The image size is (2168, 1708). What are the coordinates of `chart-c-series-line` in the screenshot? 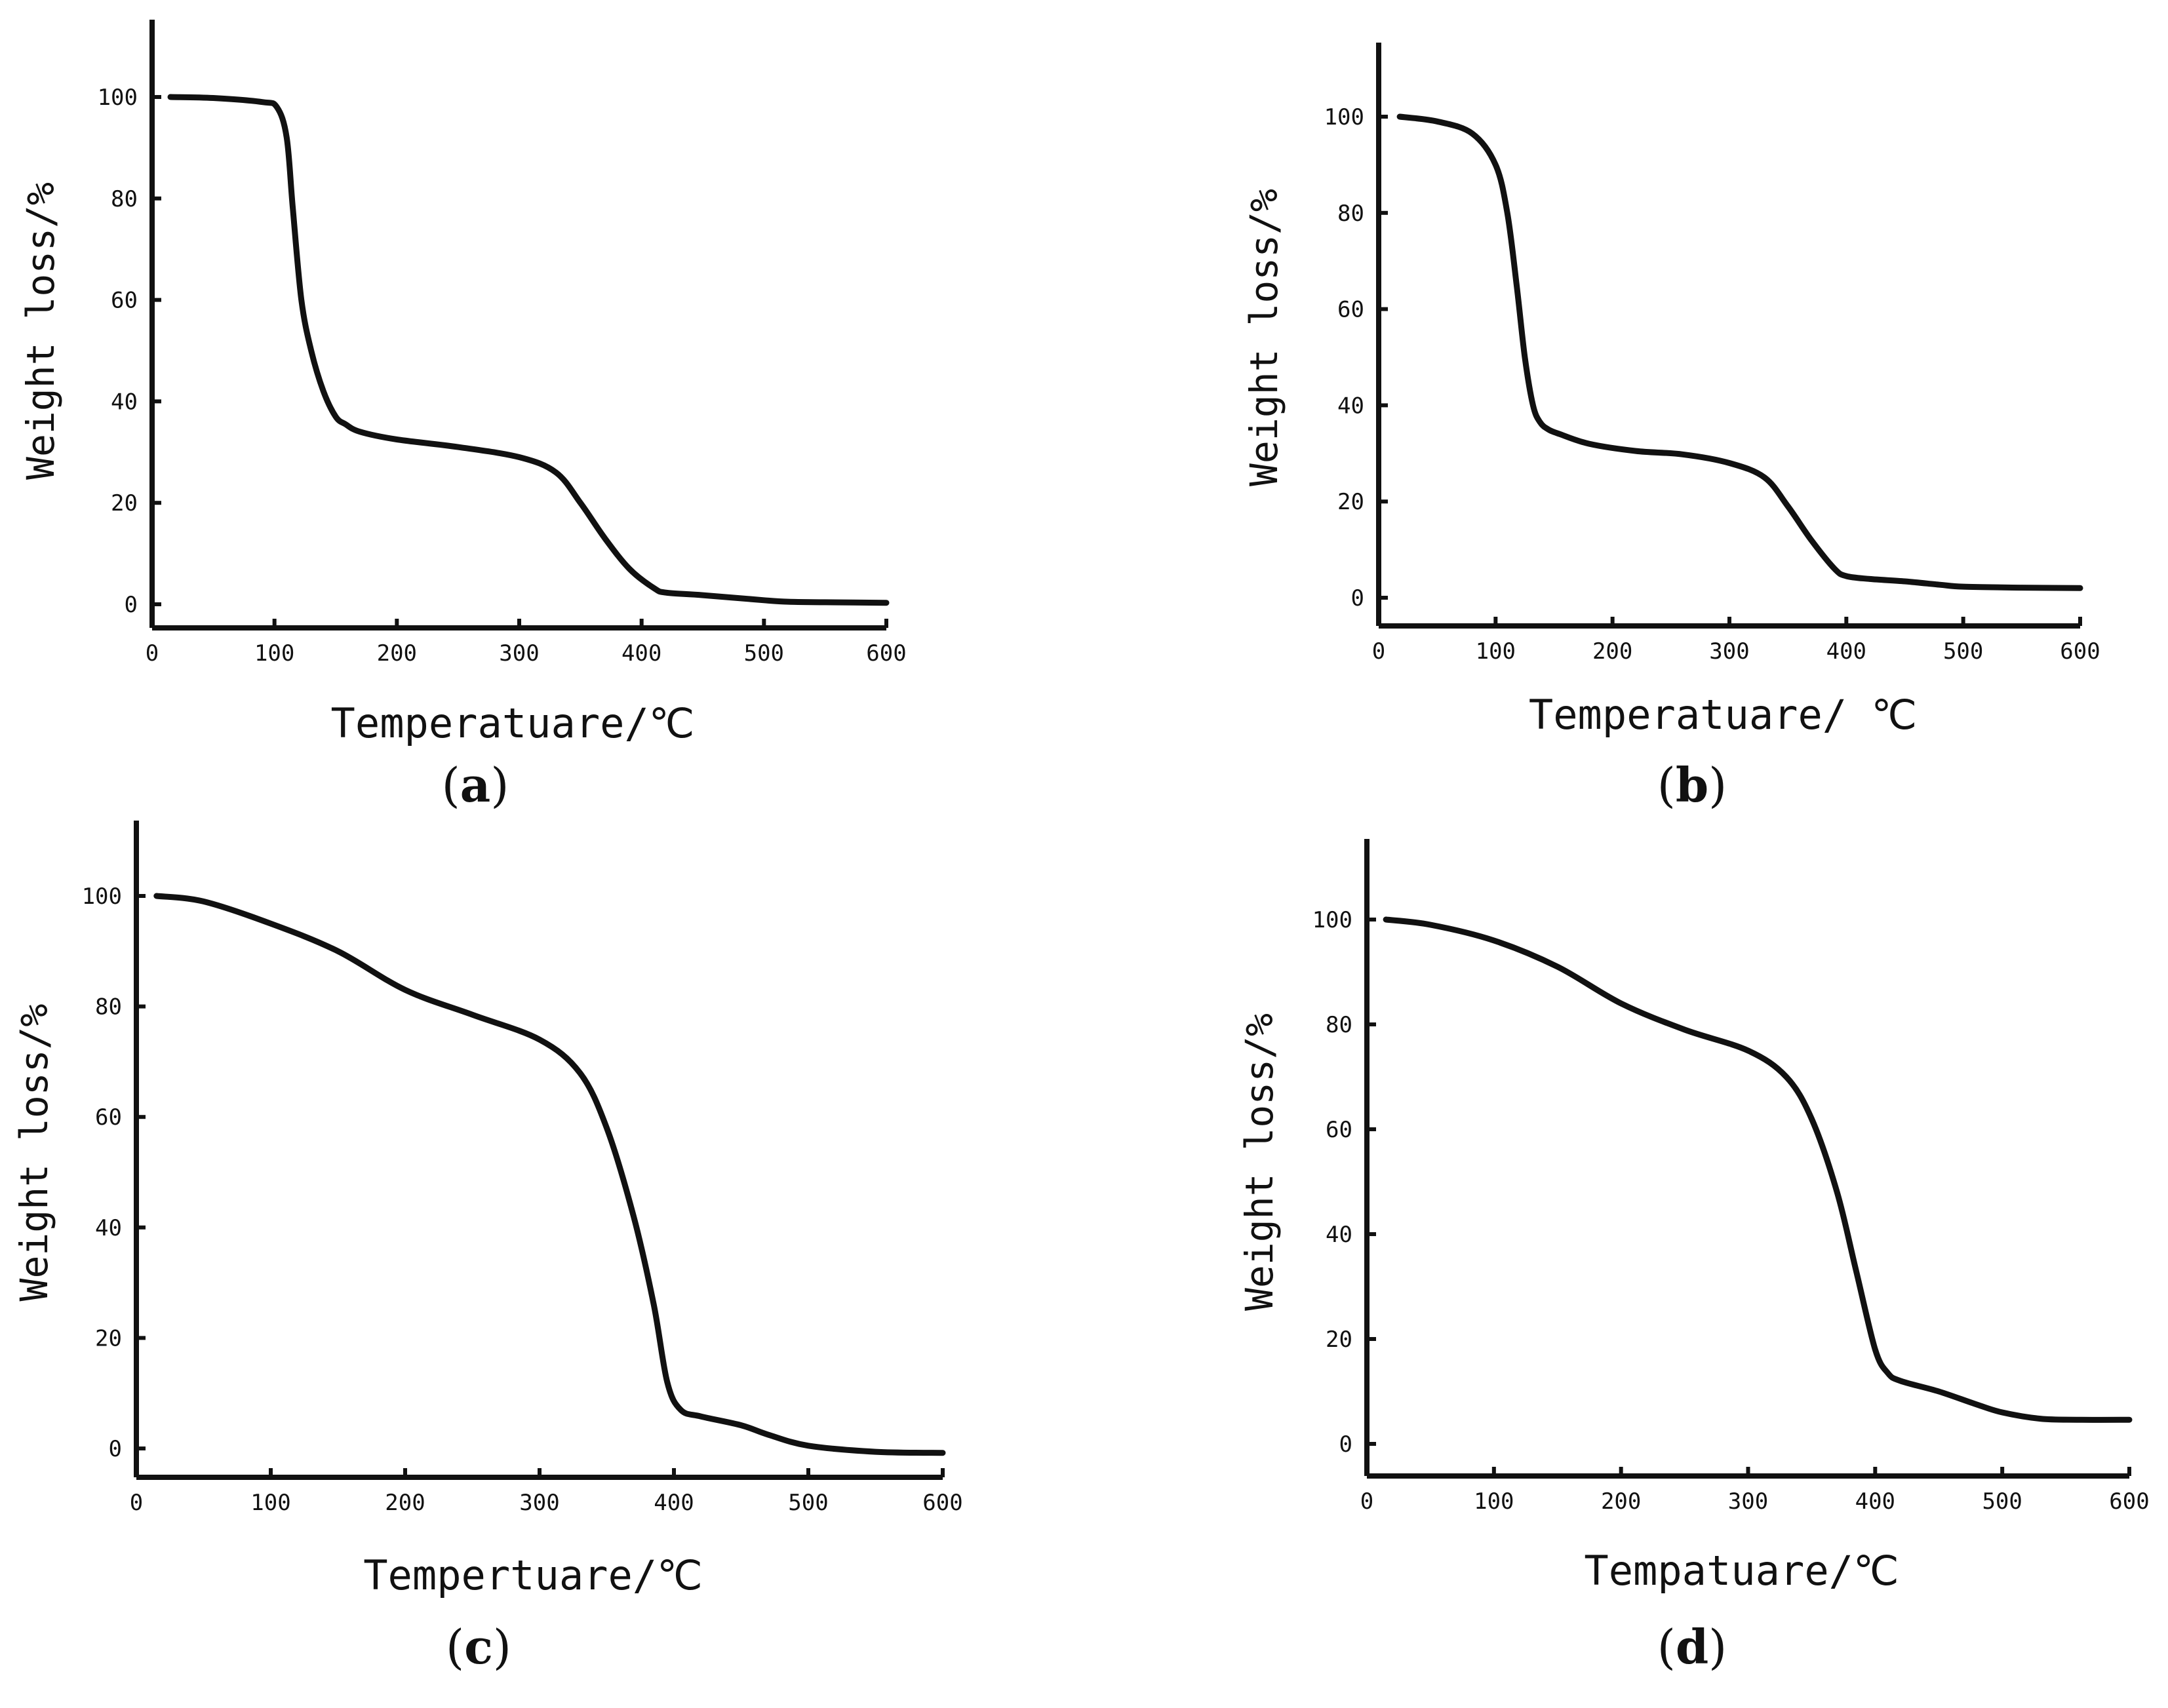 It's located at (549, 1175).